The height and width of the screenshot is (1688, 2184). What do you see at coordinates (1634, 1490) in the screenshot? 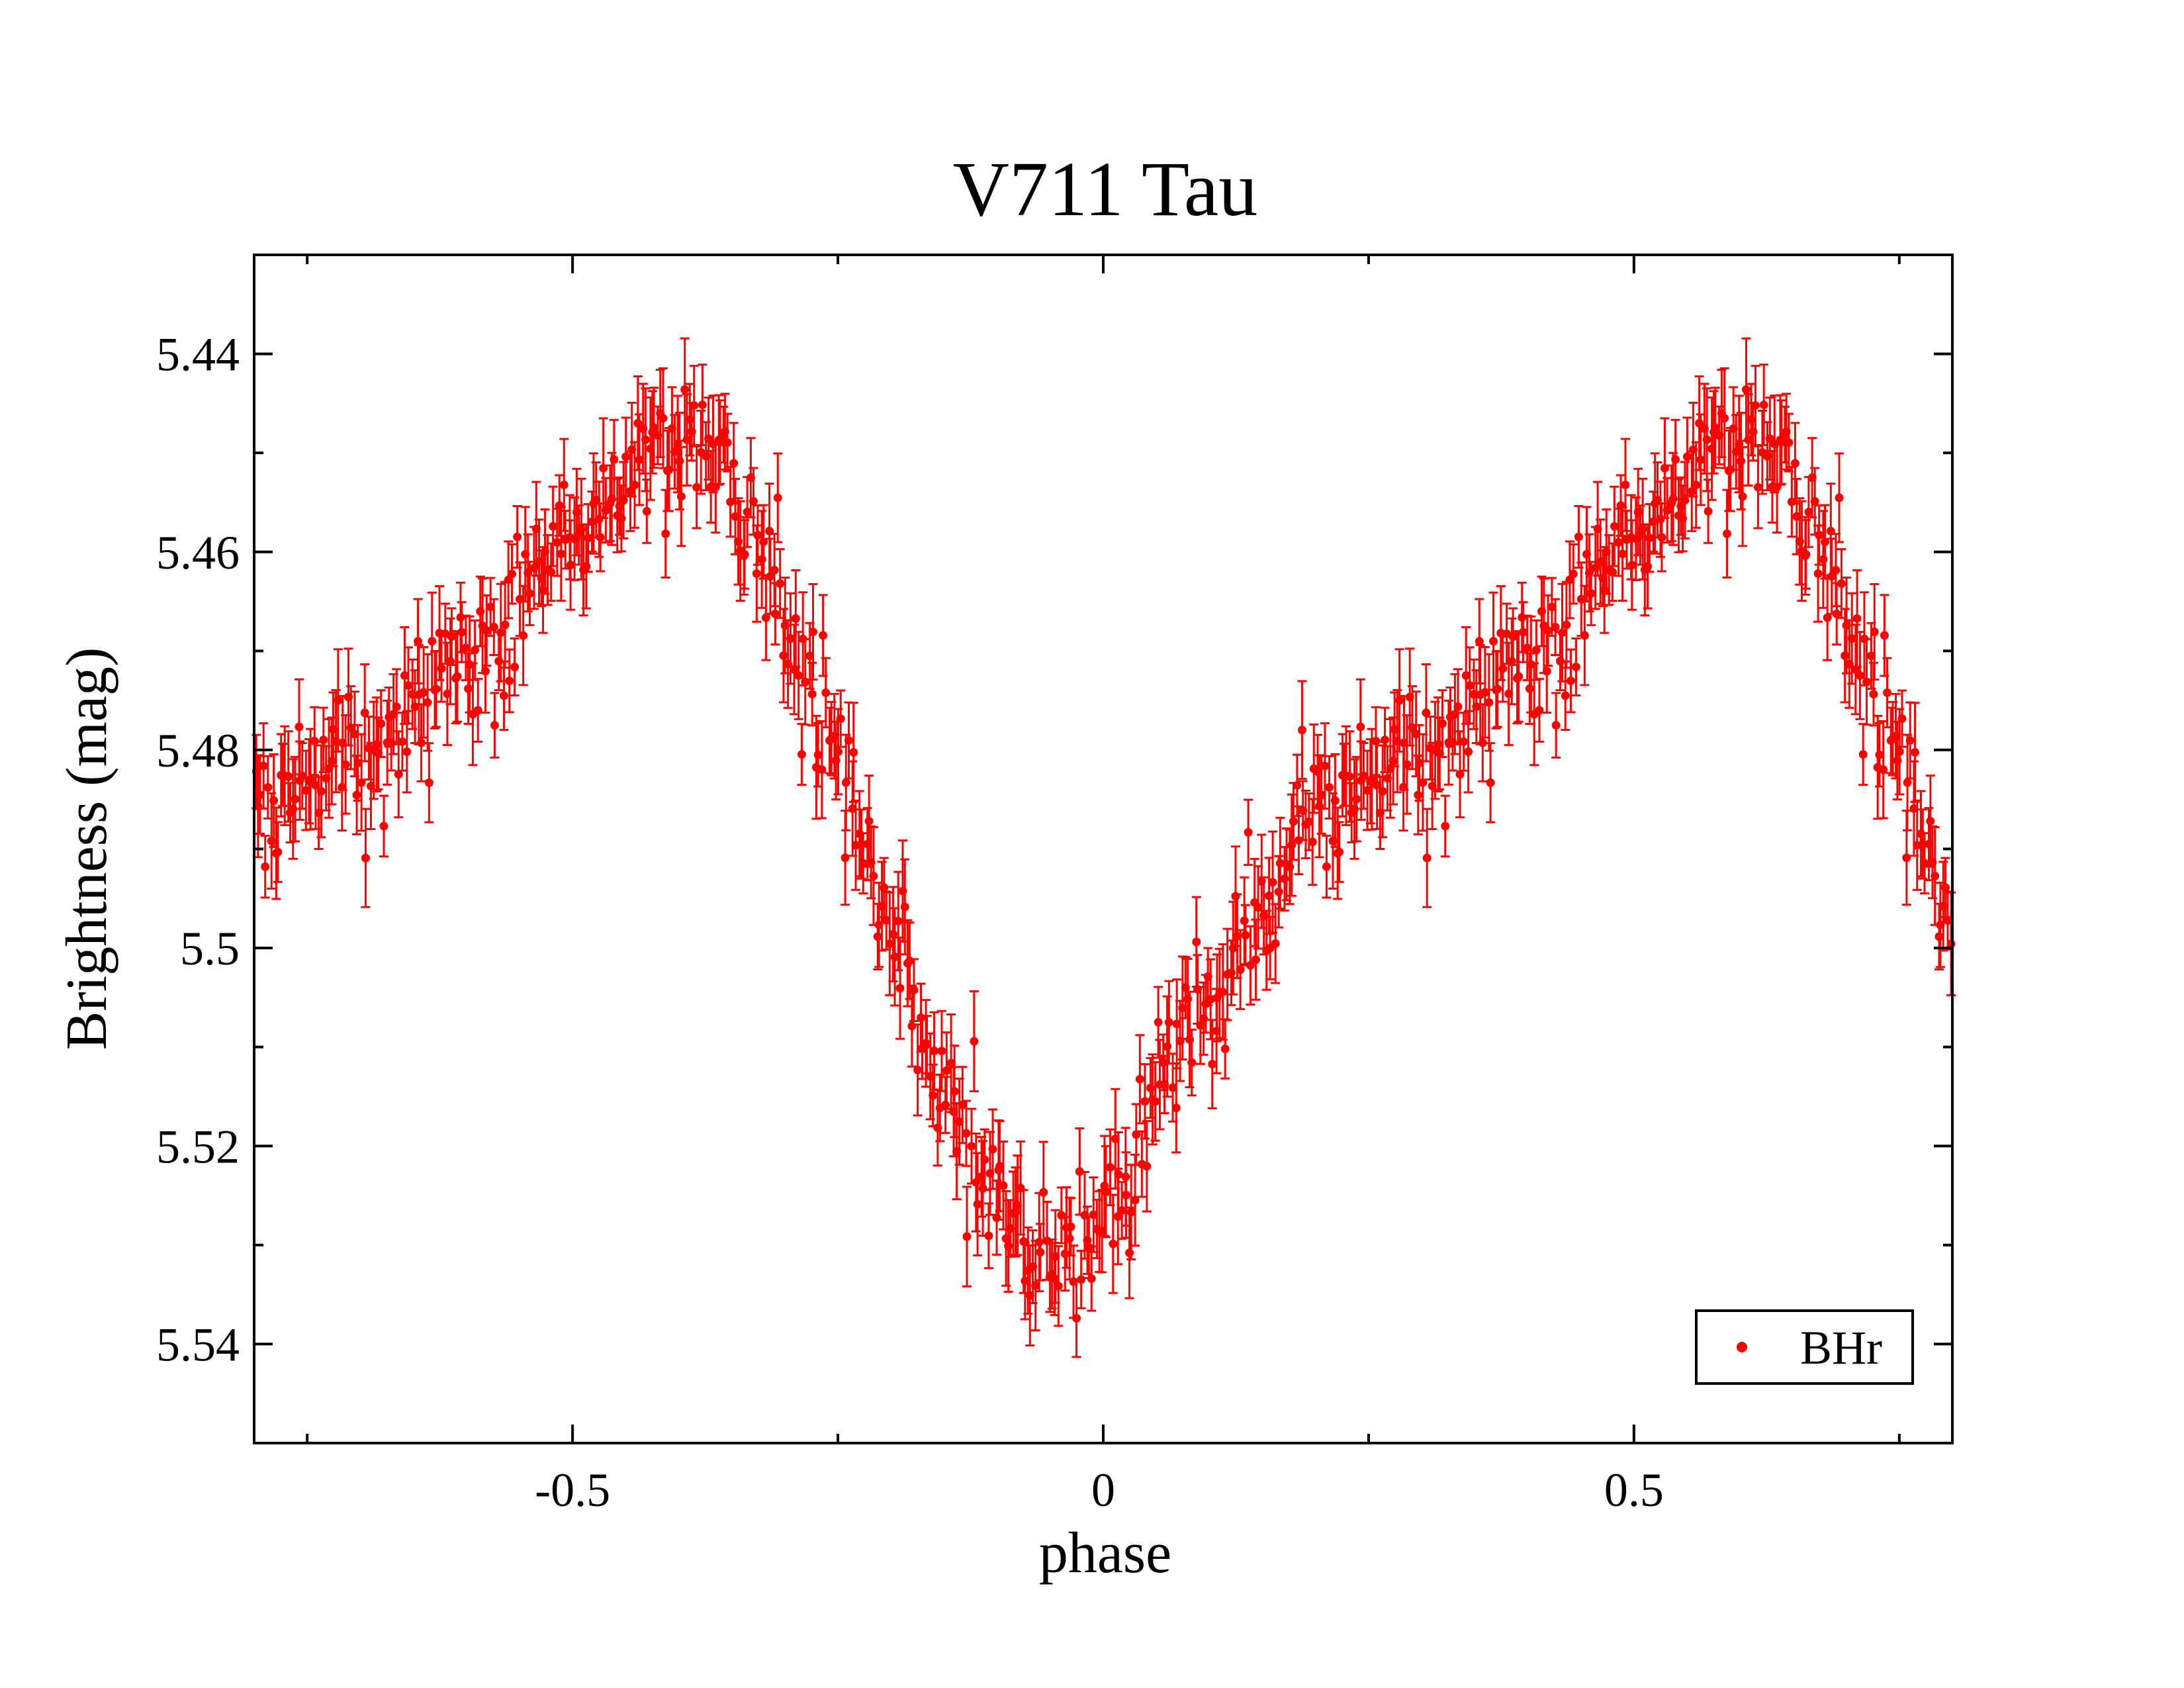
I see `x-tick-label: 0.5` at bounding box center [1634, 1490].